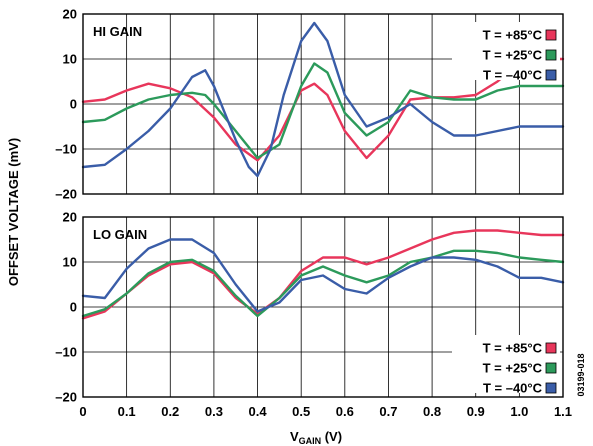 This screenshot has height=446, width=593. Describe the element at coordinates (563, 411) in the screenshot. I see `x-tick-label: 1.1` at that location.